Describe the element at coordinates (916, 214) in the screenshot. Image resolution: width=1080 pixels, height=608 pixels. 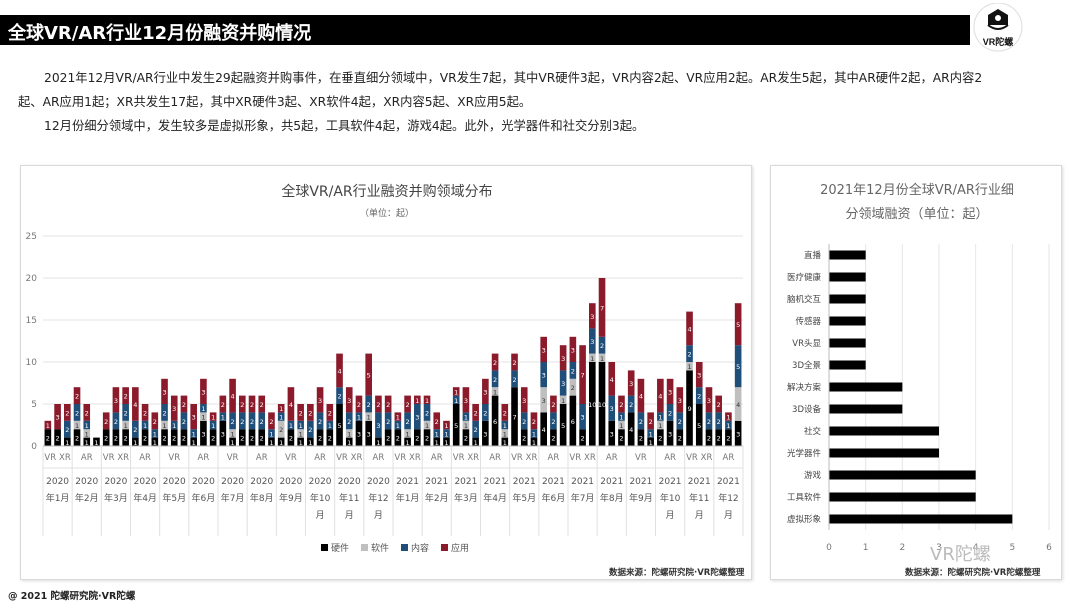
I see `chart-title: 分领域融资（单位：起）` at that location.